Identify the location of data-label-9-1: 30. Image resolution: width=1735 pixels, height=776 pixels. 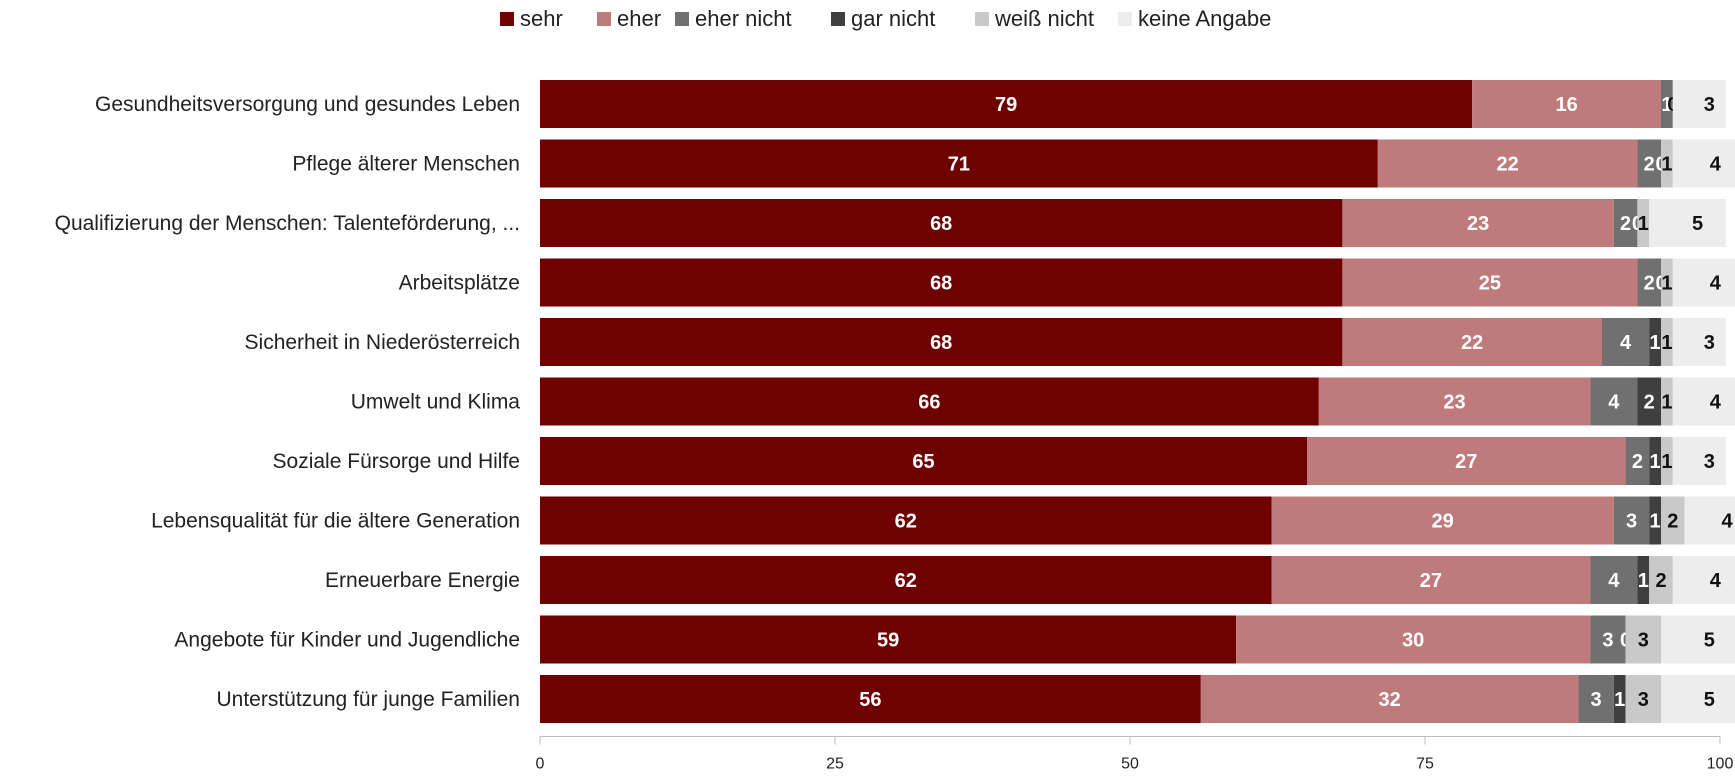
(1413, 641).